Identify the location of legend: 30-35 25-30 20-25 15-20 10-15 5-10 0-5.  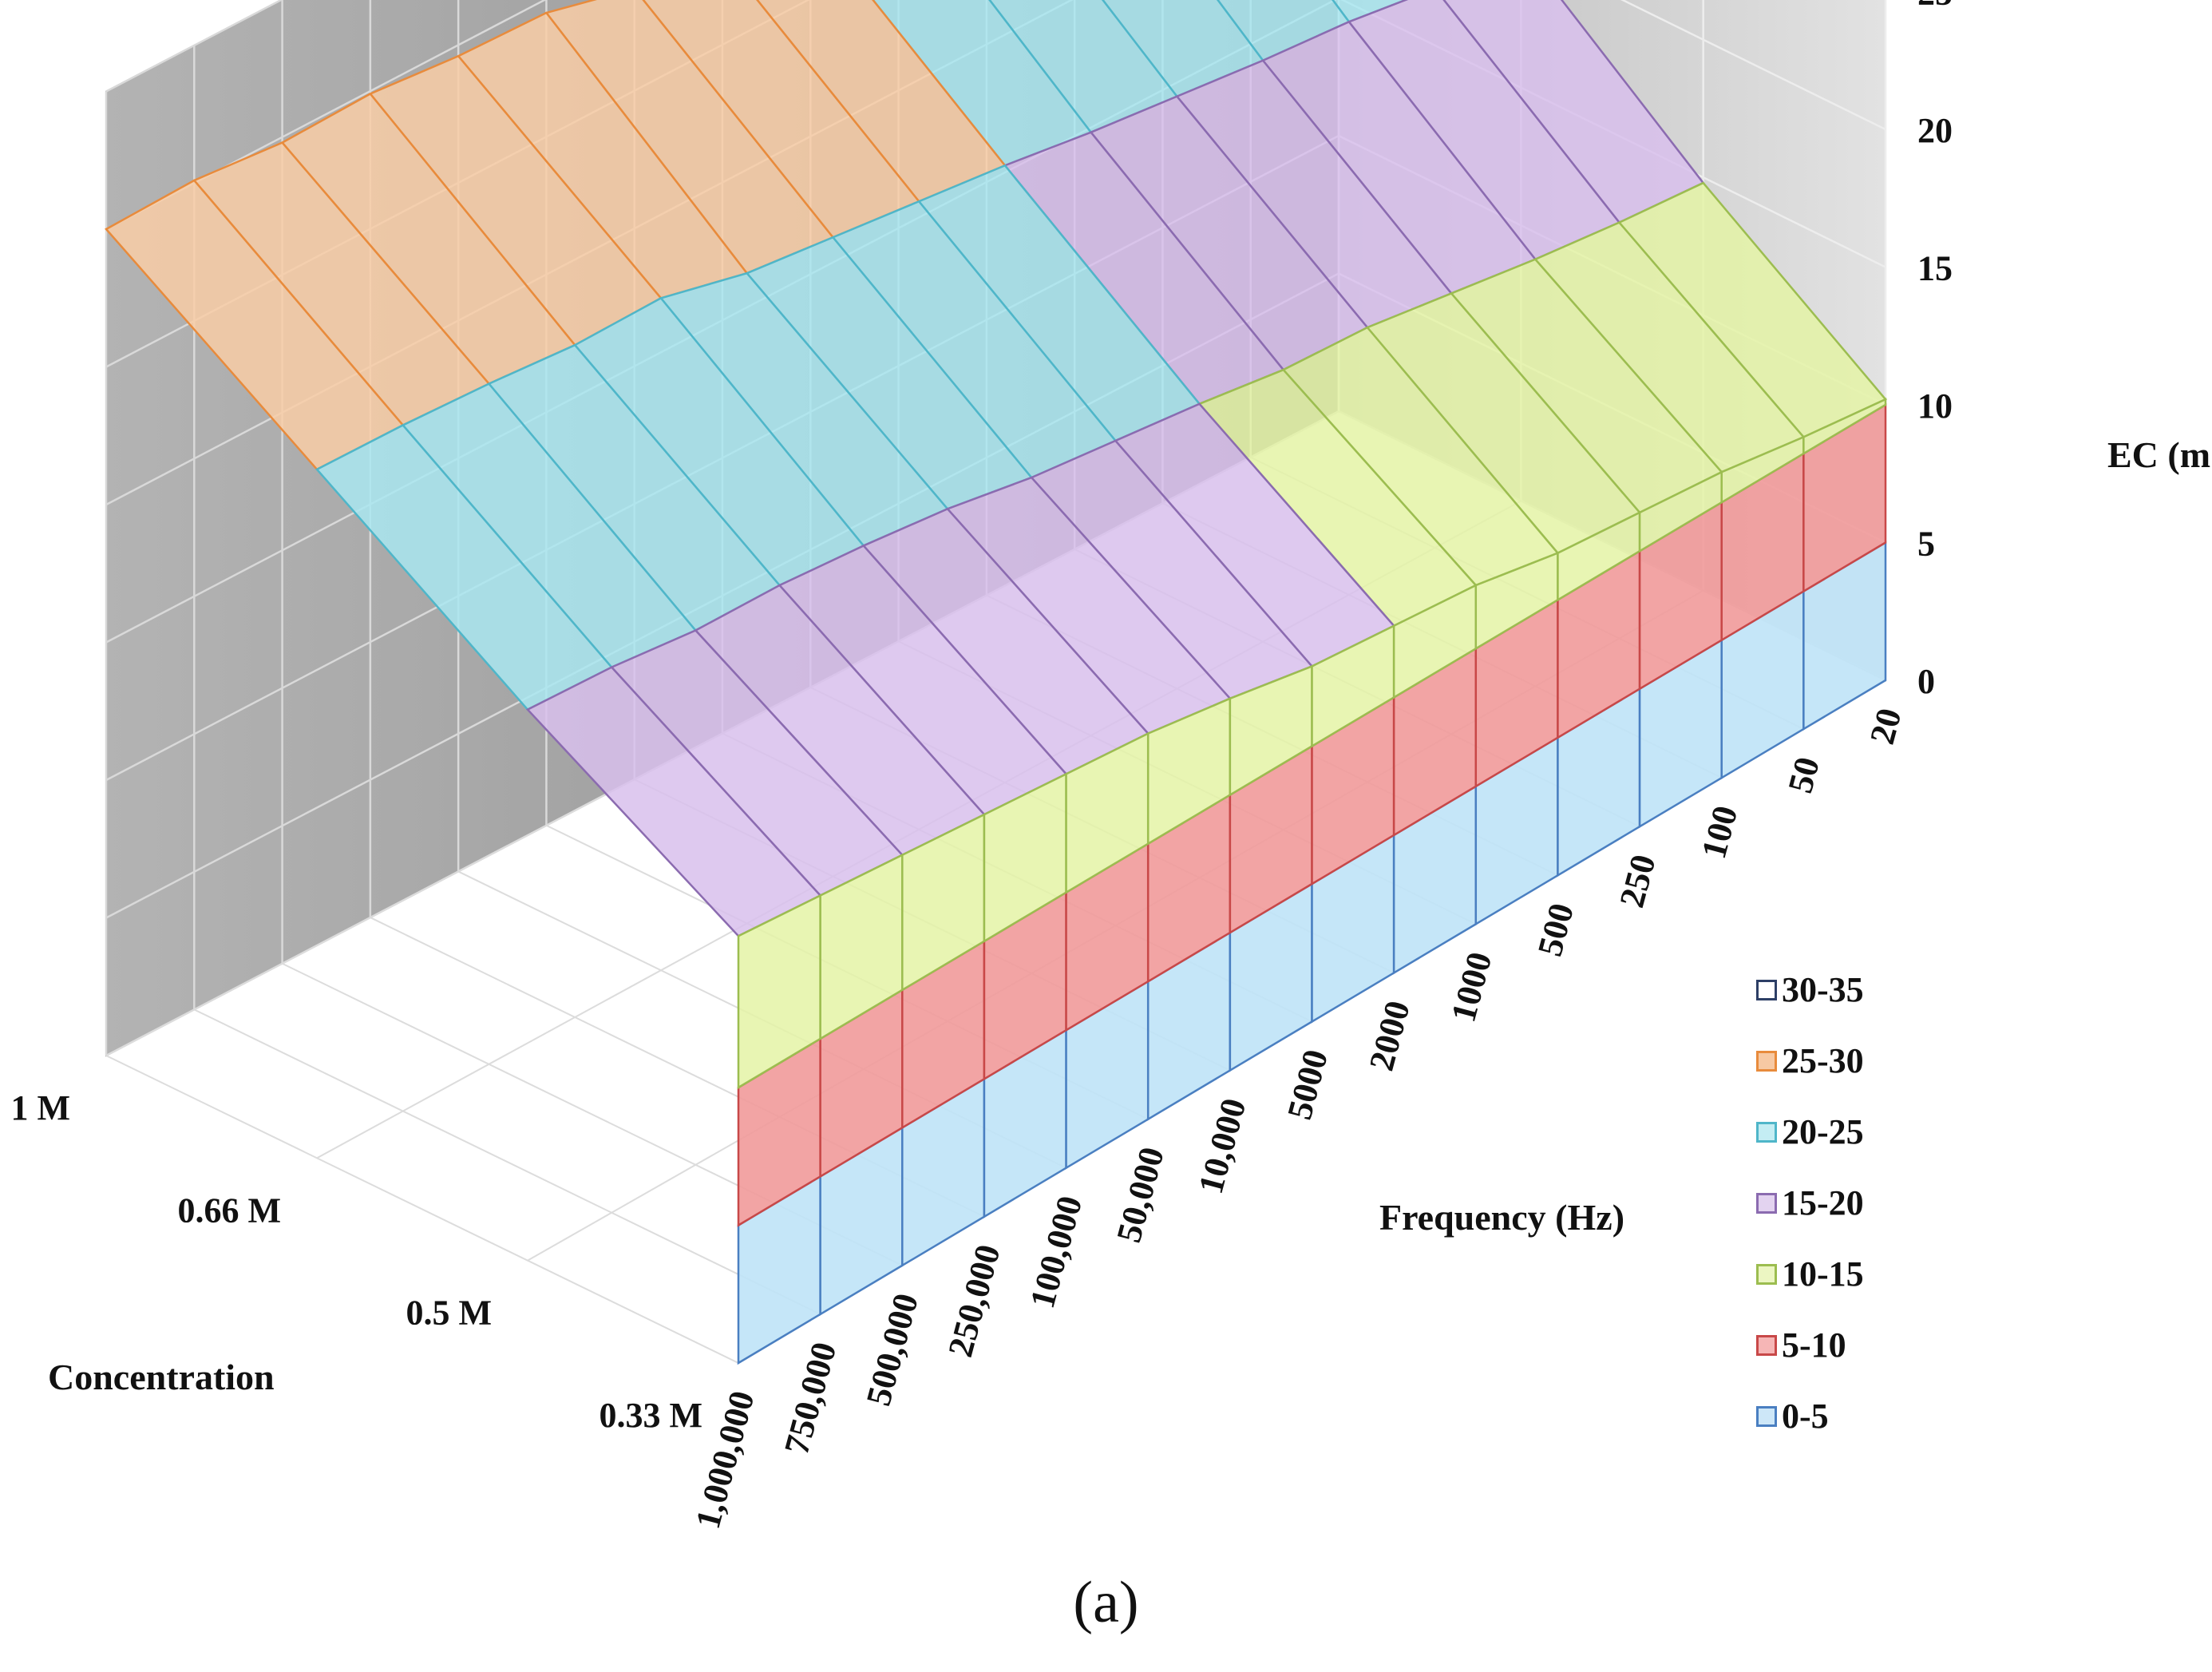
(1876, 1203).